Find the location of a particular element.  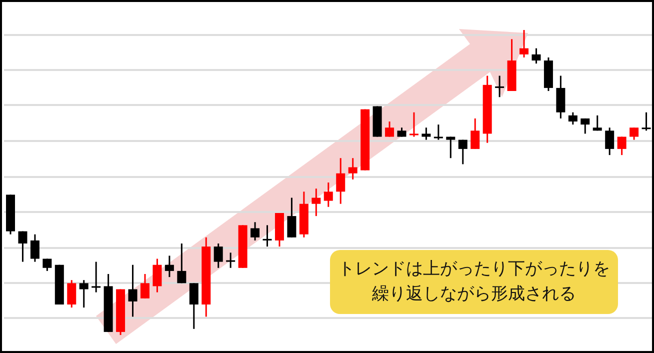

annotation: 繰り返しながら形成される is located at coordinates (474, 294).